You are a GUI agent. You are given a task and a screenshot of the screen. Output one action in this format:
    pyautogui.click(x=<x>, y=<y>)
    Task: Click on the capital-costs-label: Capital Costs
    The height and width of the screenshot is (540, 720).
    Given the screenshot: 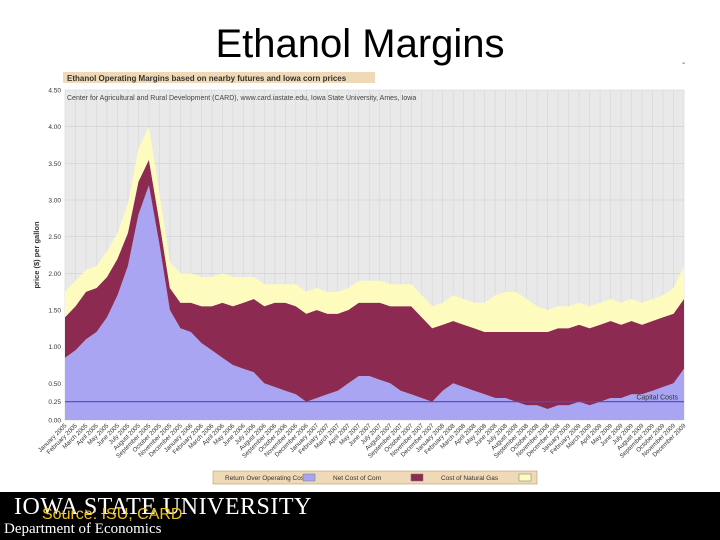 What is the action you would take?
    pyautogui.click(x=657, y=398)
    